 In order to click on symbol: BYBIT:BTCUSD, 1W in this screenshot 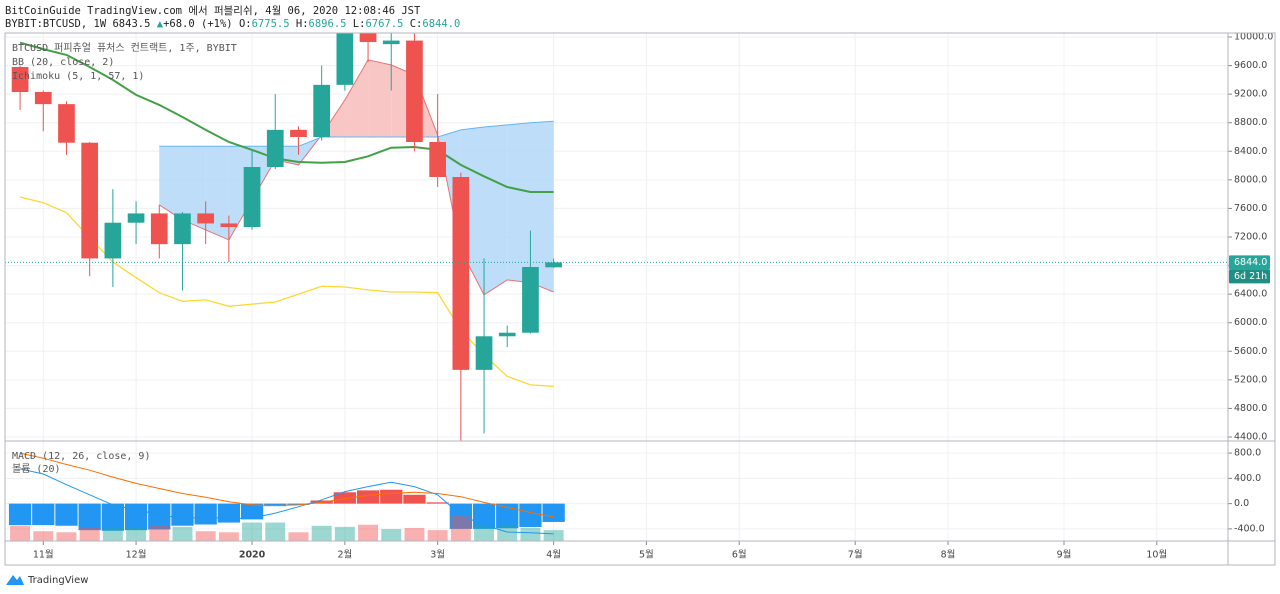, I will do `click(56, 24)`.